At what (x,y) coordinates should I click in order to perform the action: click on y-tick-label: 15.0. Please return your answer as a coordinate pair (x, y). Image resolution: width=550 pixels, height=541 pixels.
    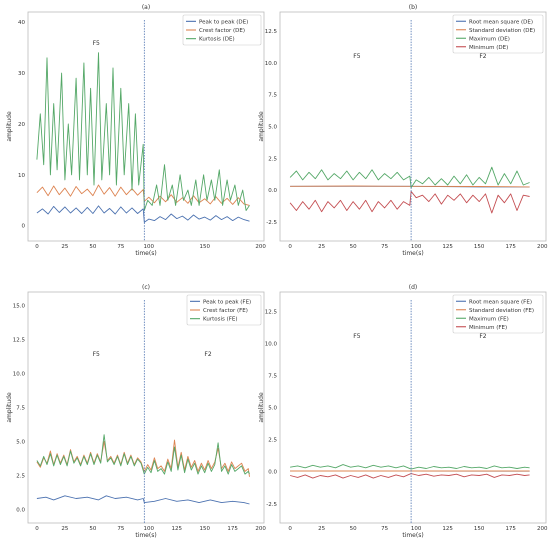
    Looking at the image, I should click on (19, 307).